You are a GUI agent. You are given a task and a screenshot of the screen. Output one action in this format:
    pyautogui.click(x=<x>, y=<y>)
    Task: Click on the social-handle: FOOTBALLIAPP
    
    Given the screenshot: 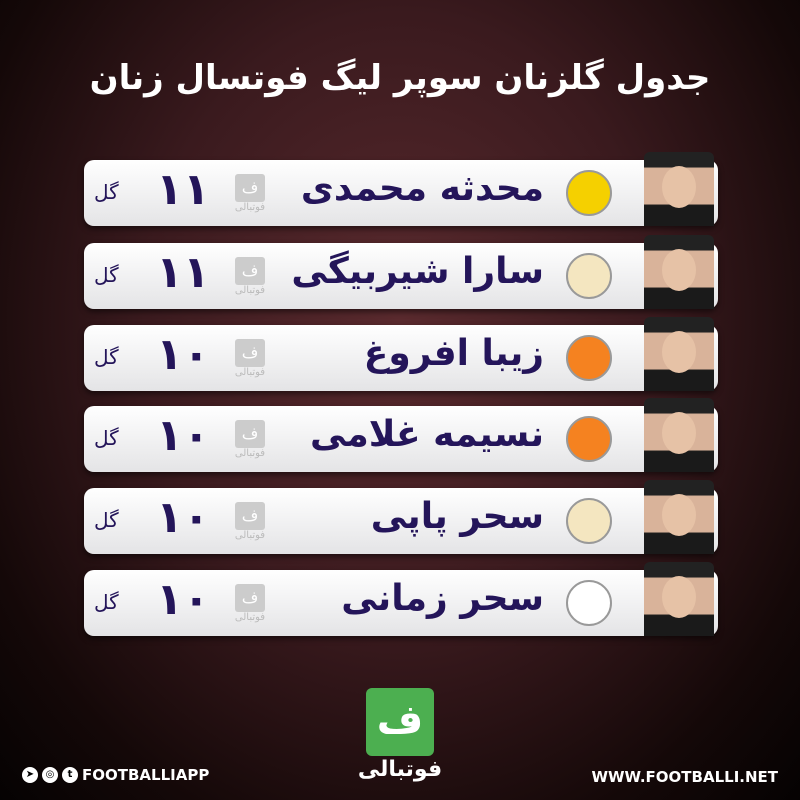 What is the action you would take?
    pyautogui.click(x=146, y=775)
    